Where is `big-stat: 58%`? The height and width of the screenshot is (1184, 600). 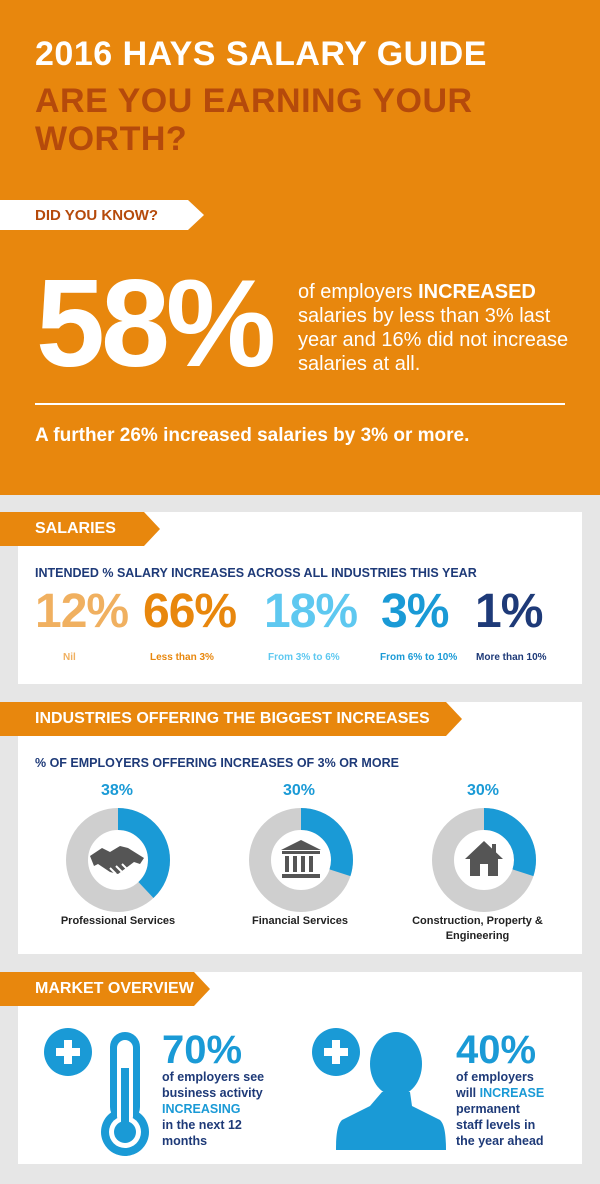
big-stat: 58% is located at coordinates (156, 324).